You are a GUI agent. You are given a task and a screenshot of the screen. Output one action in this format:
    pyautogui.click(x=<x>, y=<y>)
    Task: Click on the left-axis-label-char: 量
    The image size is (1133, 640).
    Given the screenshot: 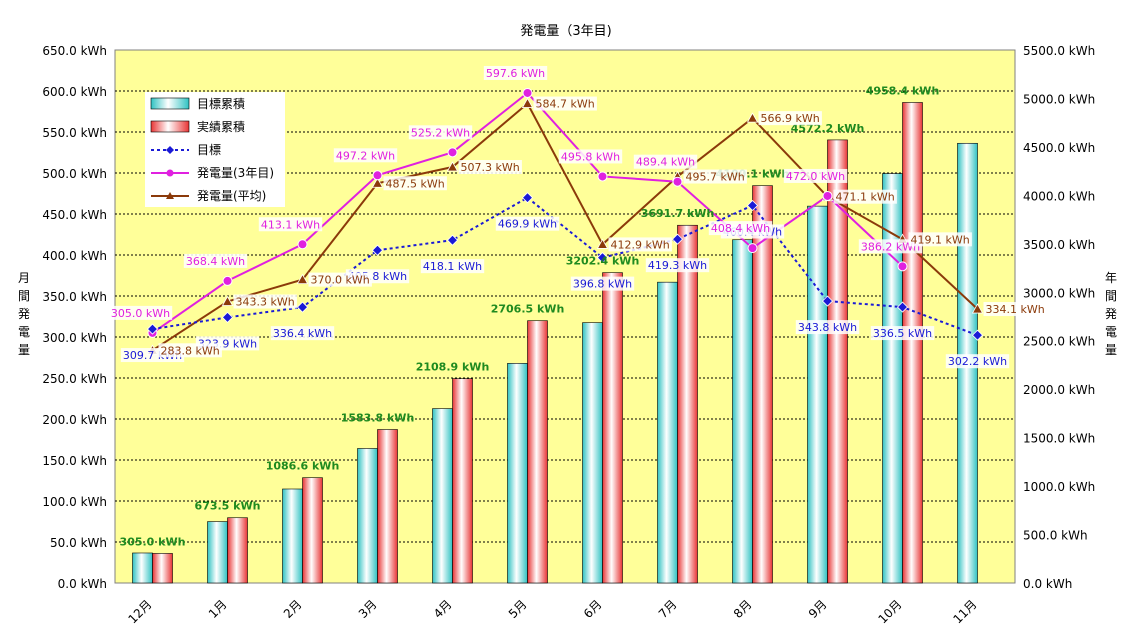 What is the action you would take?
    pyautogui.click(x=24, y=350)
    